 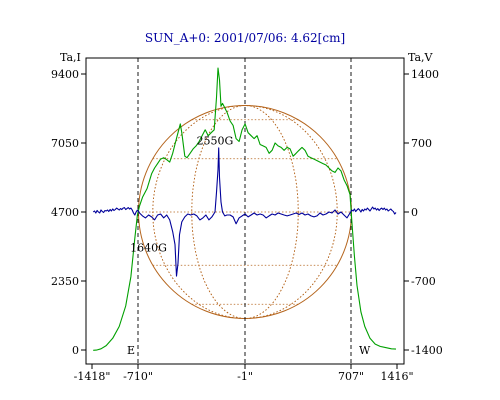 What do you see at coordinates (427, 350) in the screenshot?
I see `y-right-tick-label-5: -1400` at bounding box center [427, 350].